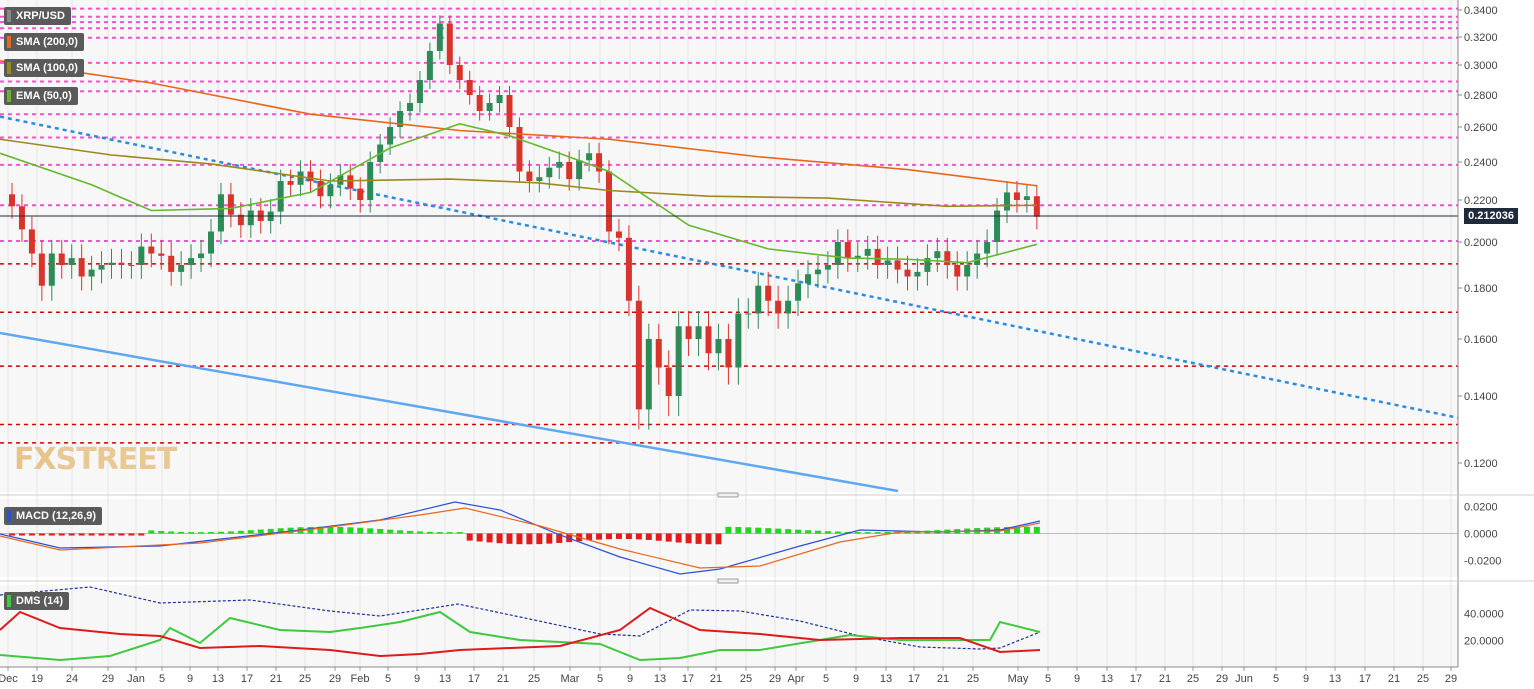 This screenshot has width=1534, height=689. Describe the element at coordinates (518, 173) in the screenshot. I see `sma100-line` at that location.